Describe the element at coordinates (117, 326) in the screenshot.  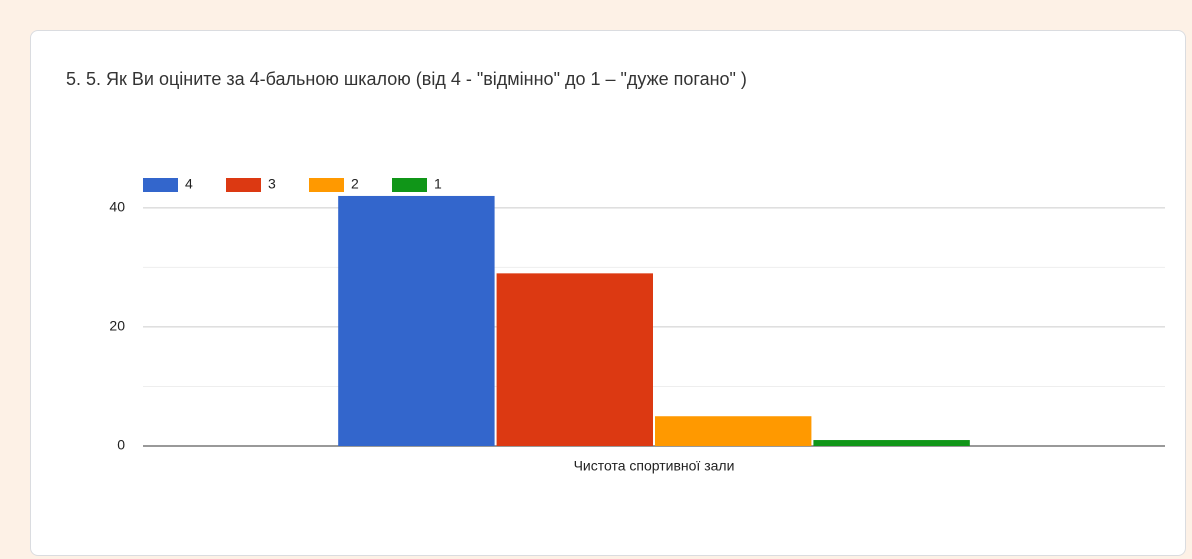
I see `y-tick-label: 20` at that location.